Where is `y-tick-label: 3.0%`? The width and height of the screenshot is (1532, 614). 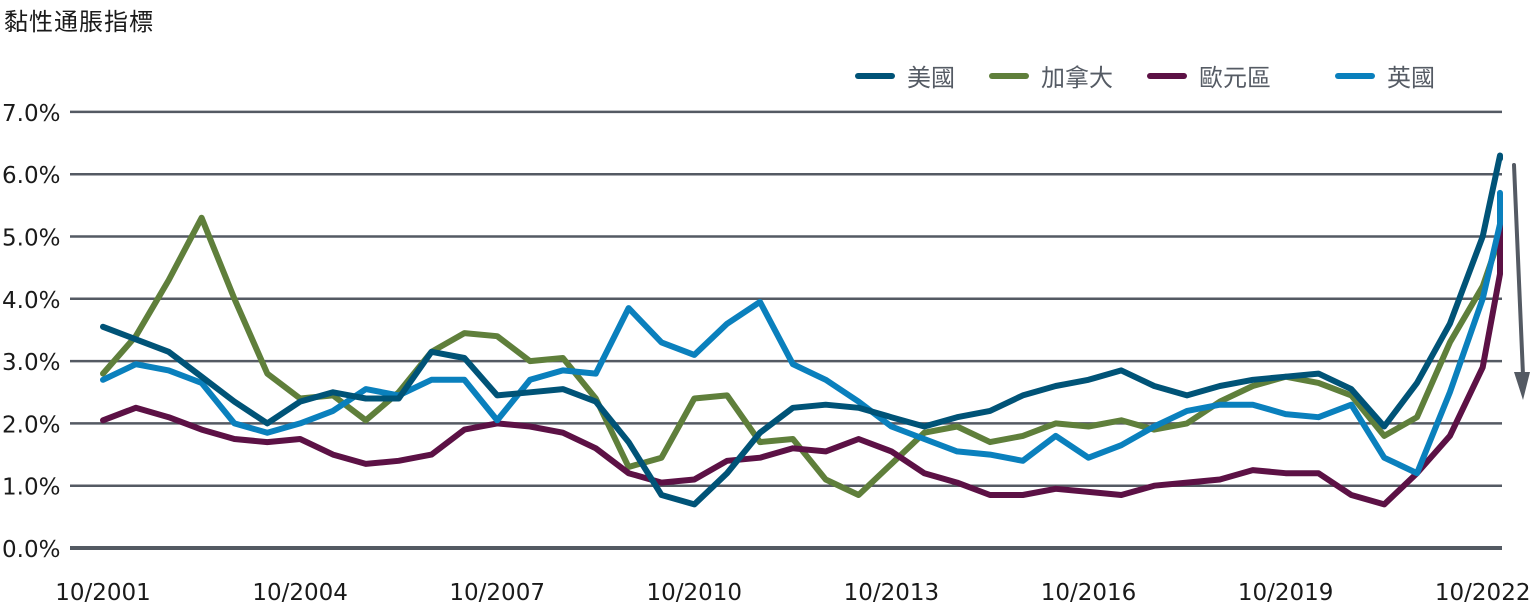 y-tick-label: 3.0% is located at coordinates (31, 363).